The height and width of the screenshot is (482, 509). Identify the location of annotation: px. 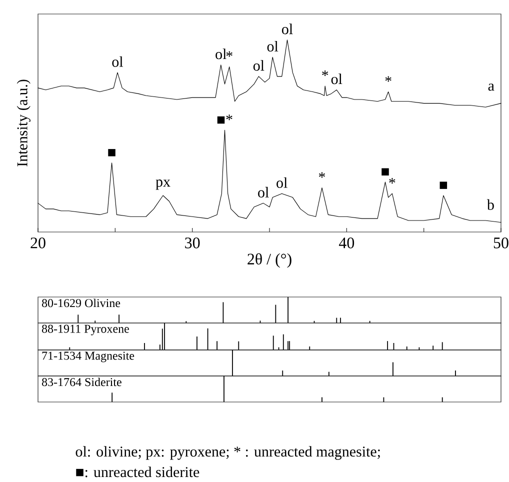
(163, 185).